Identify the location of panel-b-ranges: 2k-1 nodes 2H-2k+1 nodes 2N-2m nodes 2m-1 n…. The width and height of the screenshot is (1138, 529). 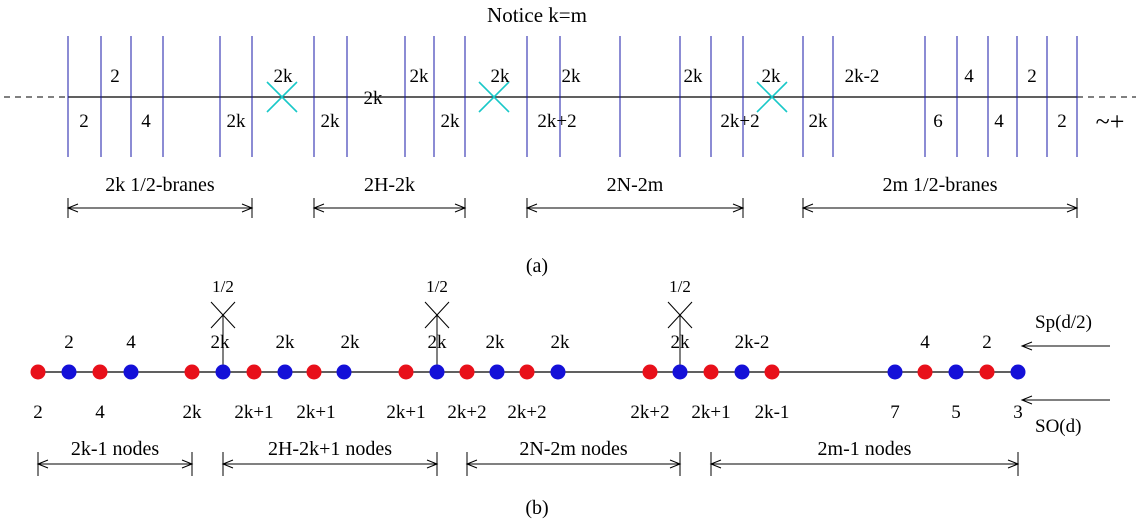
(528, 457).